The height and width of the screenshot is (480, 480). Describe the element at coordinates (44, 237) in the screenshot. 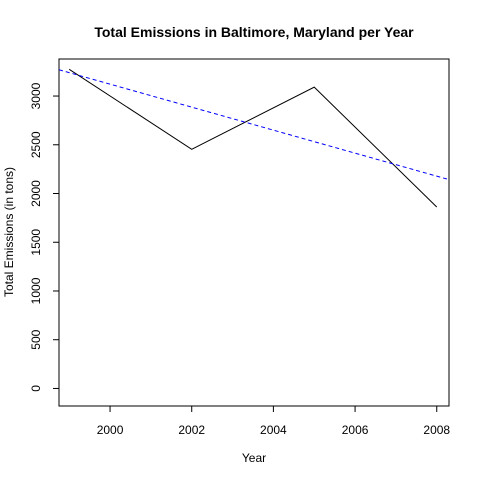

I see `y-axis: 0 500 1000 1500 2000 2500 3000` at that location.